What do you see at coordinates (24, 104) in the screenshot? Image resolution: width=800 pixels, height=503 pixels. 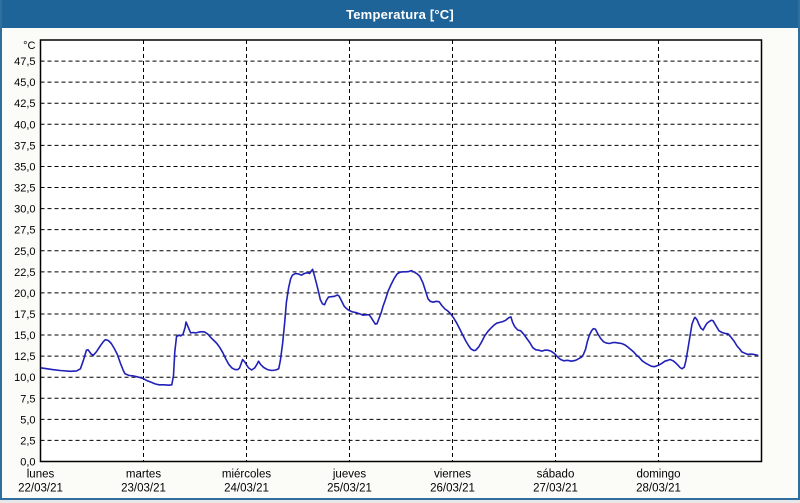 I see `y-tick-label: 42,5` at bounding box center [24, 104].